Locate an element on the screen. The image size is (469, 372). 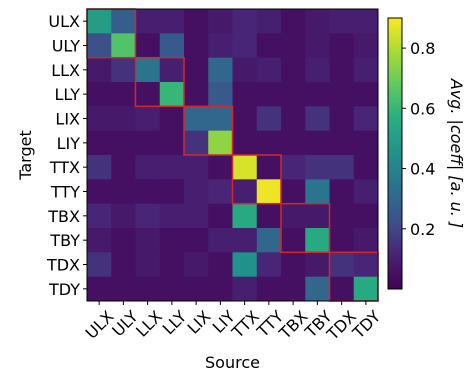
y-tick-label: LIX is located at coordinates (67, 119).